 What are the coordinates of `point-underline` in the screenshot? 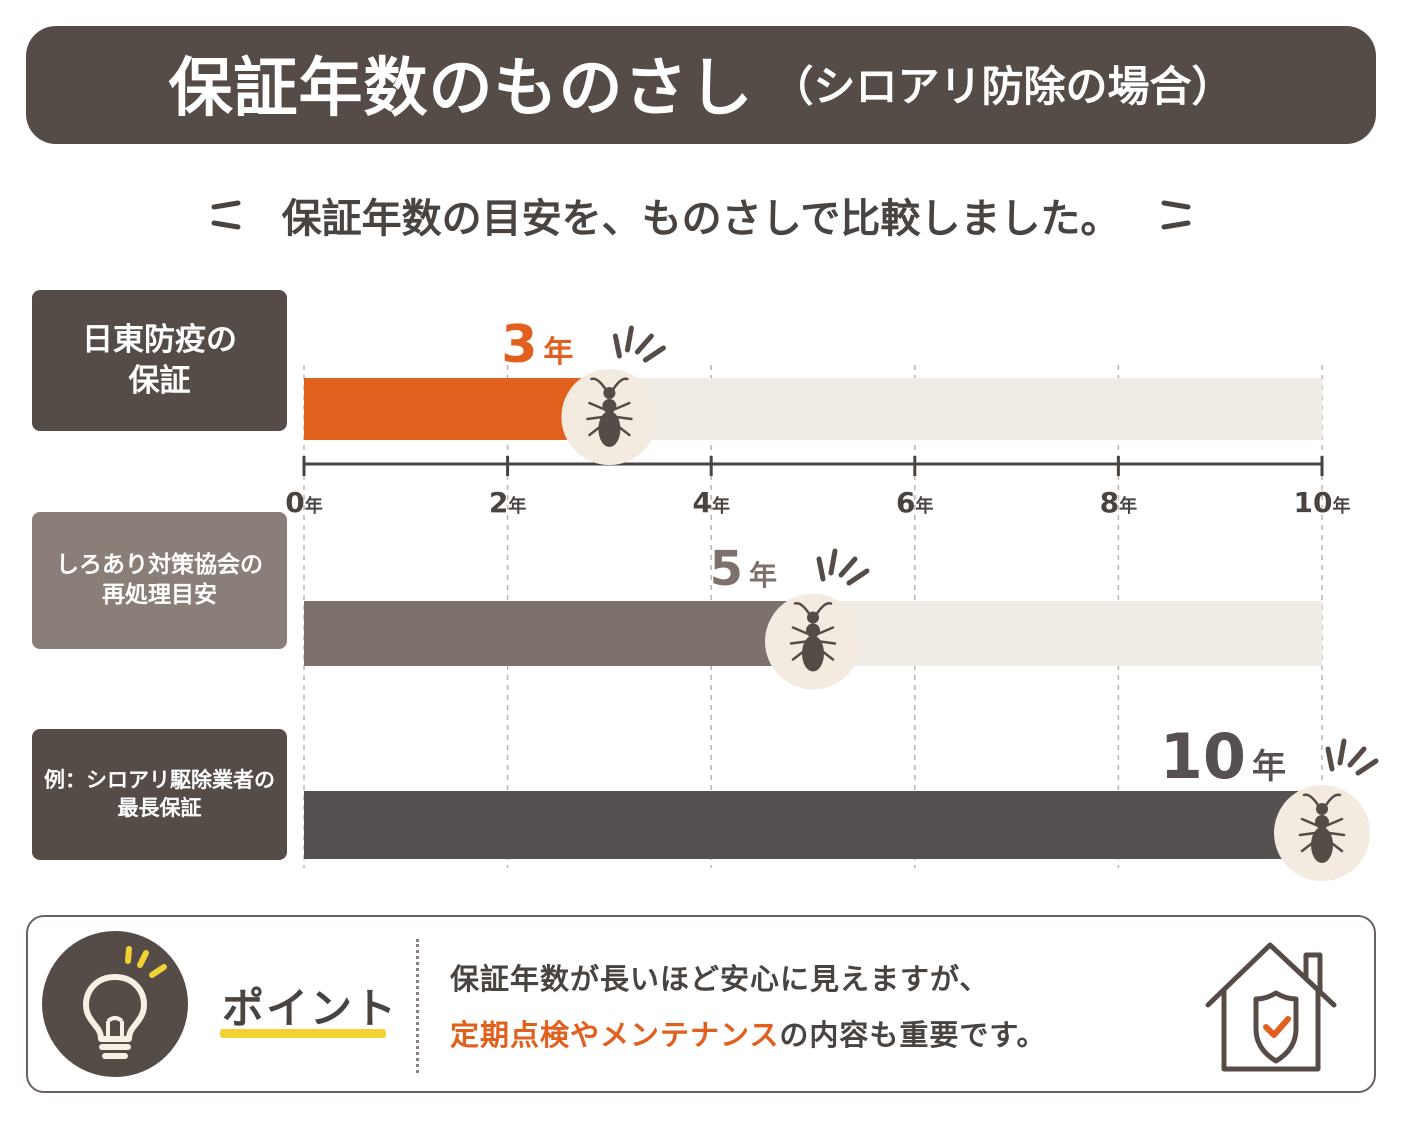 It's located at (303, 1033).